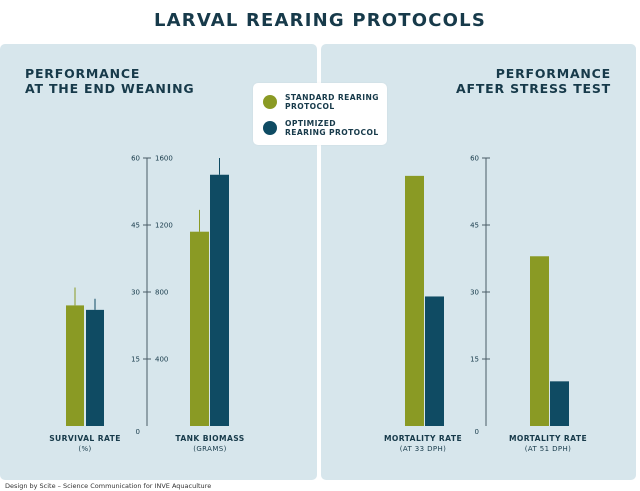 This screenshot has width=640, height=491. What do you see at coordinates (85, 438) in the screenshot?
I see `category-label-survival-main: SURVIVAL RATE` at bounding box center [85, 438].